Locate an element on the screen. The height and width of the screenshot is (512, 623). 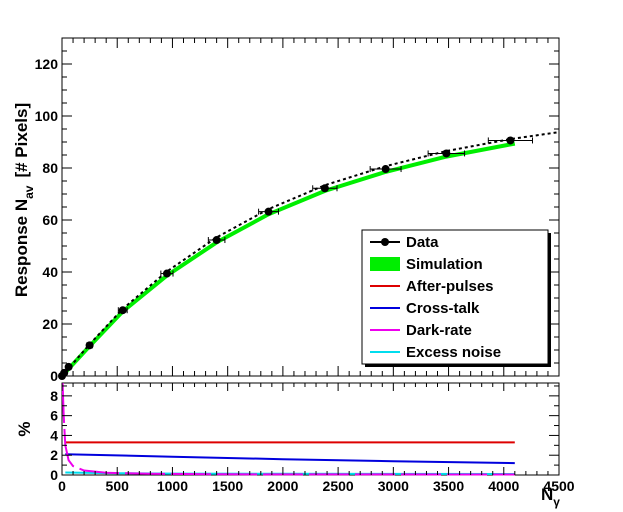
y-tick-label: 40 is located at coordinates (50, 272).